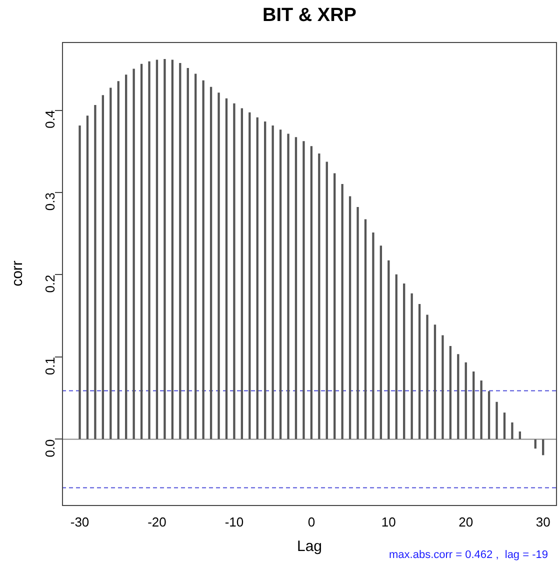 The width and height of the screenshot is (558, 562). I want to click on text: max.abs.corr = 0.462 , lag = -19, so click(468, 555).